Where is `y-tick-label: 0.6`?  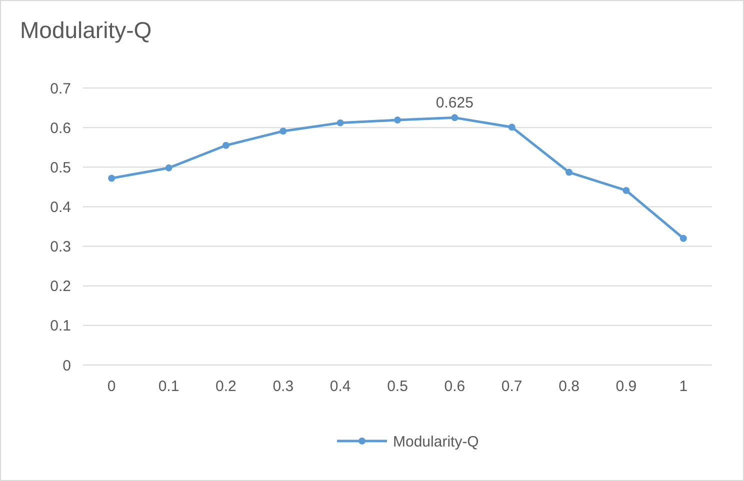 y-tick-label: 0.6 is located at coordinates (60, 128).